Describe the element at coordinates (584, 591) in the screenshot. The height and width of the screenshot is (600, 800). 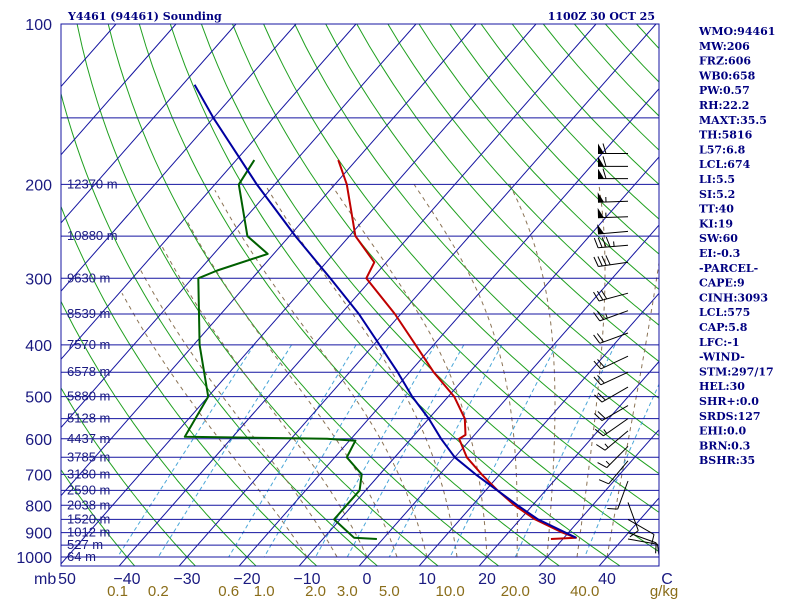
I see `mixing-ratio-label: 40.0` at that location.